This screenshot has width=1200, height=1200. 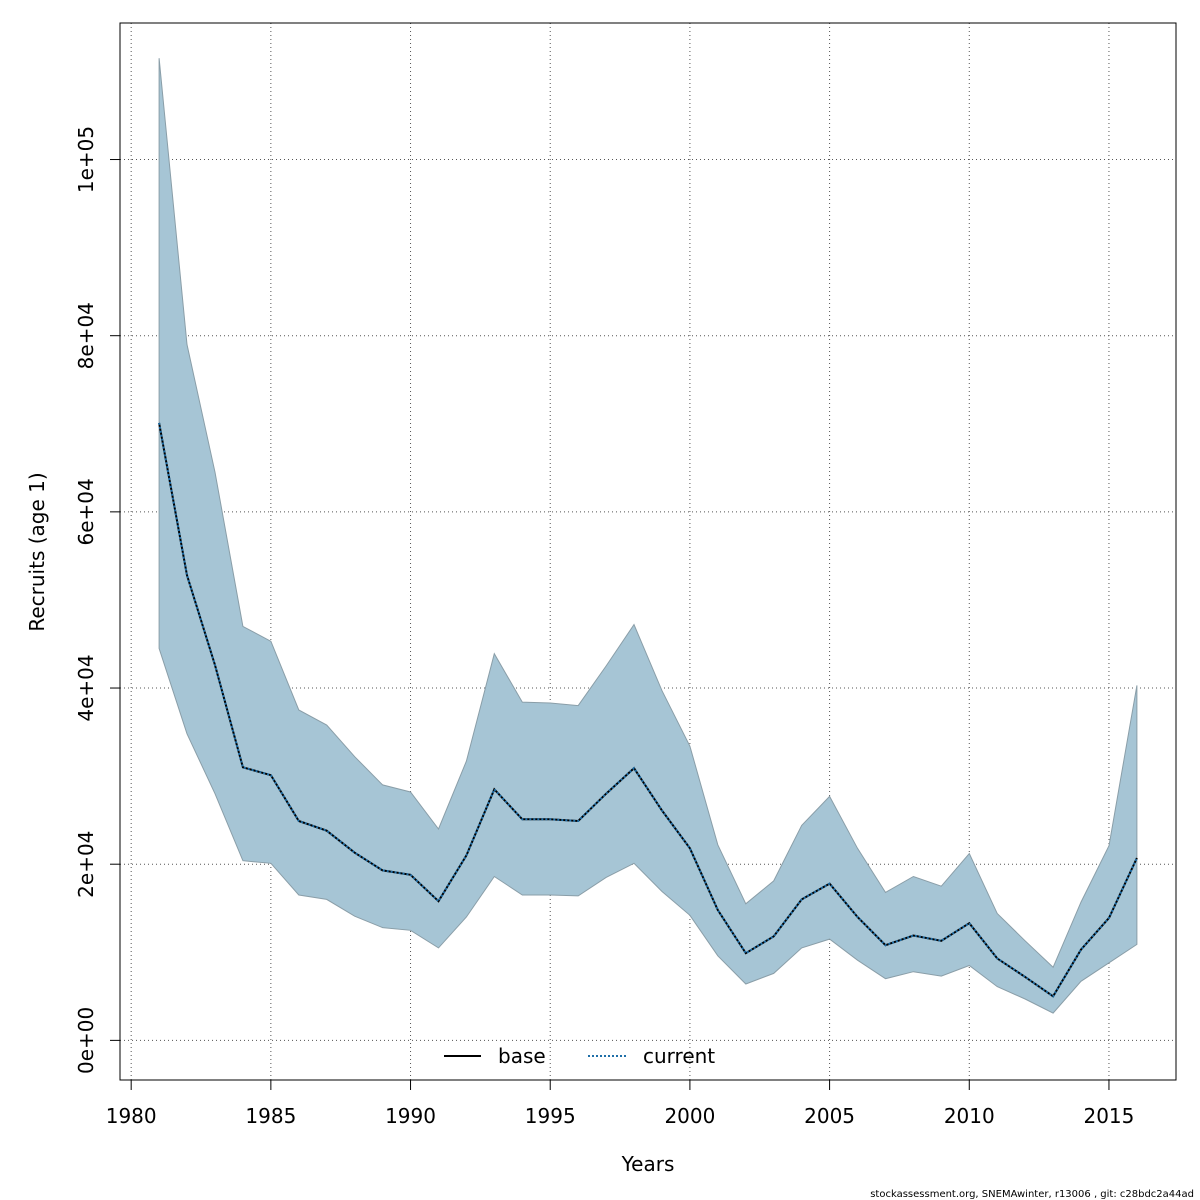 I want to click on y-tick-label-2: 4e+04, so click(x=86, y=687).